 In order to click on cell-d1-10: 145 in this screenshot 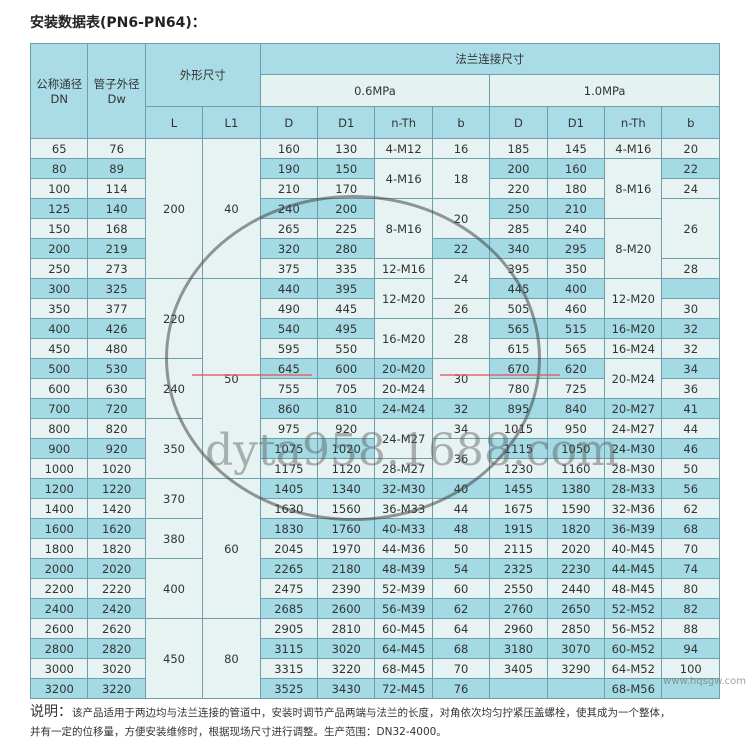, I will do `click(576, 148)`.